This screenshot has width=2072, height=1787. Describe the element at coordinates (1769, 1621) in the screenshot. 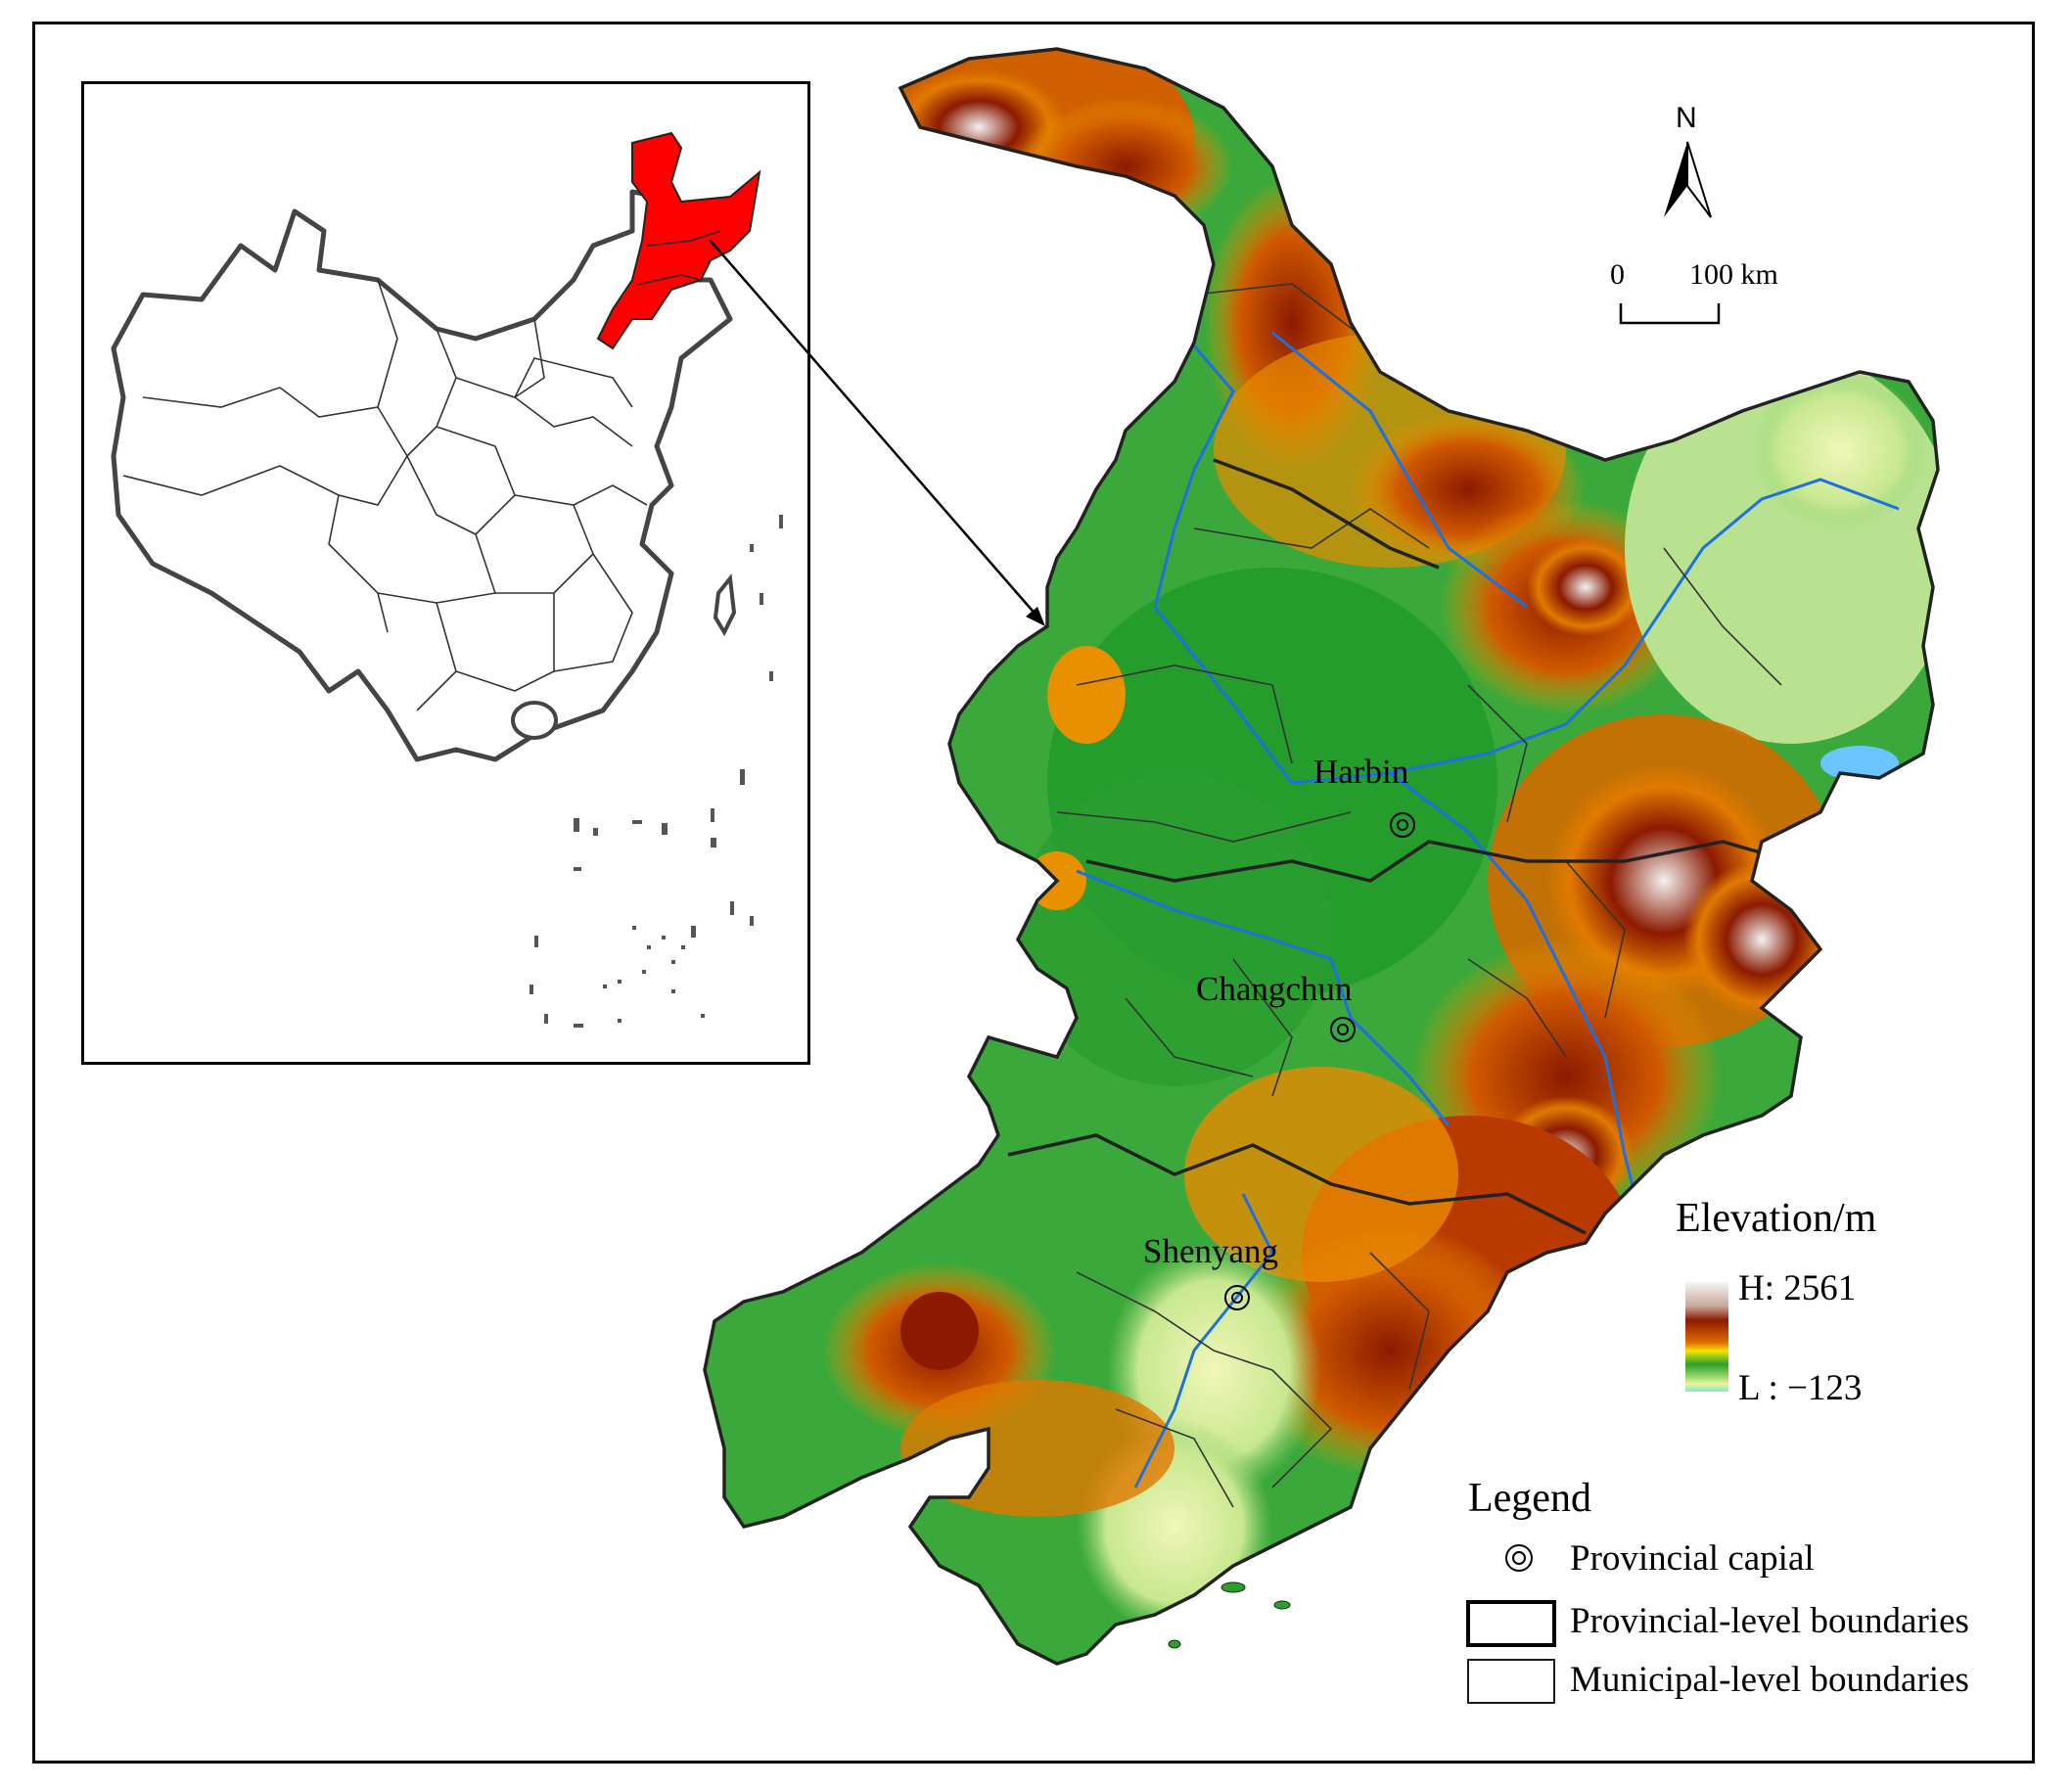

I see `legend-label-provincial-boundaries: Provincial-level boundaries` at that location.